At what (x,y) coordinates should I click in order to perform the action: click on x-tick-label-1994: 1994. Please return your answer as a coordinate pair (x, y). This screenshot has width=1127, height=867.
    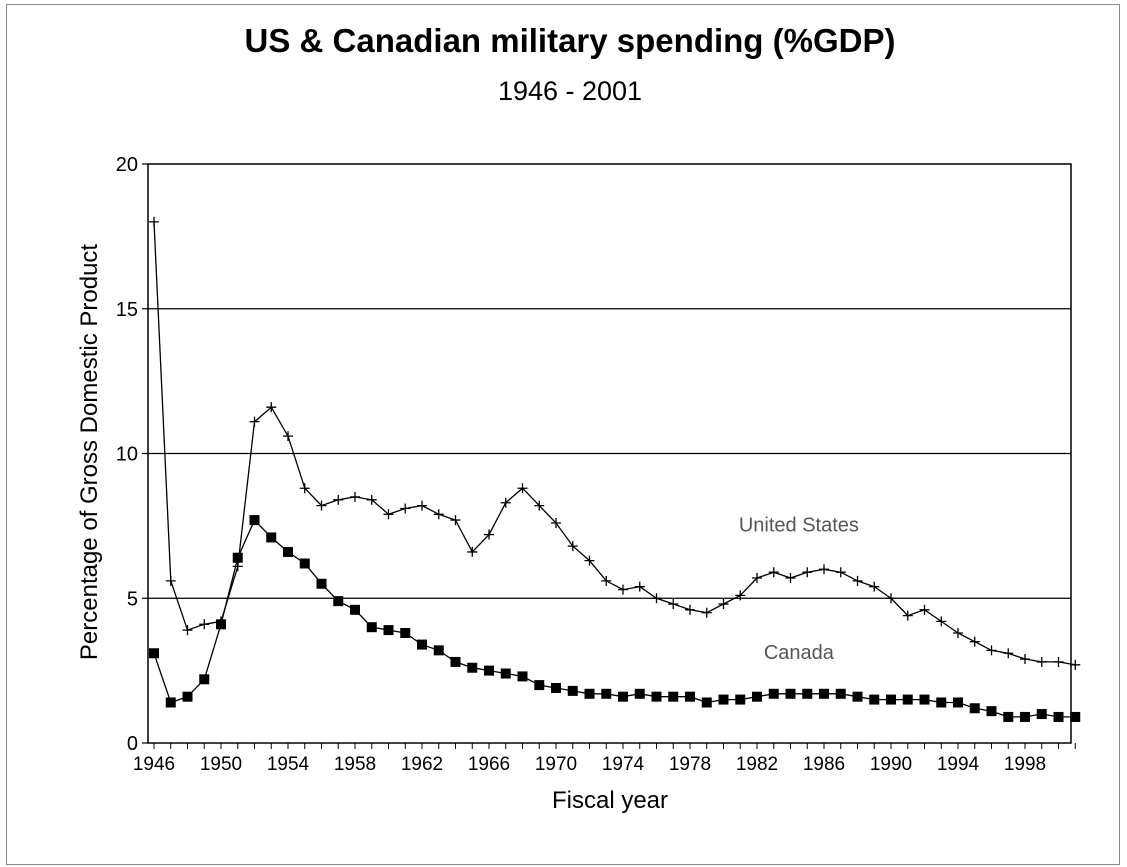
    Looking at the image, I should click on (958, 764).